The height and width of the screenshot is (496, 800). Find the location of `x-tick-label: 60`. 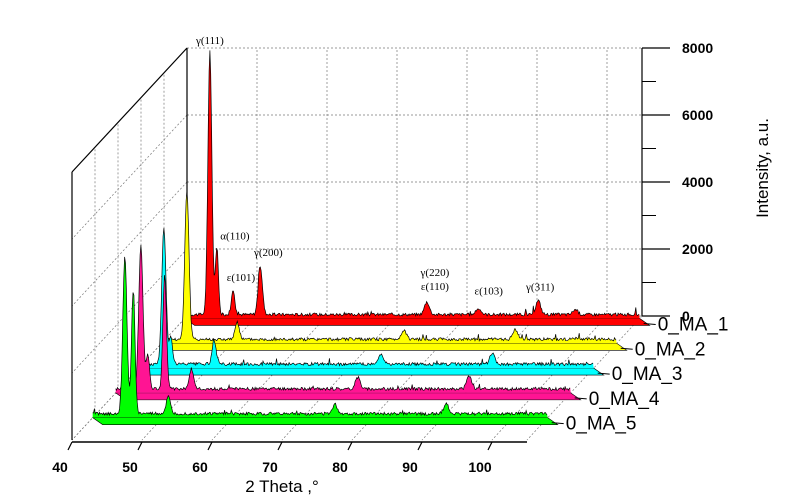

x-tick-label: 60 is located at coordinates (200, 467).